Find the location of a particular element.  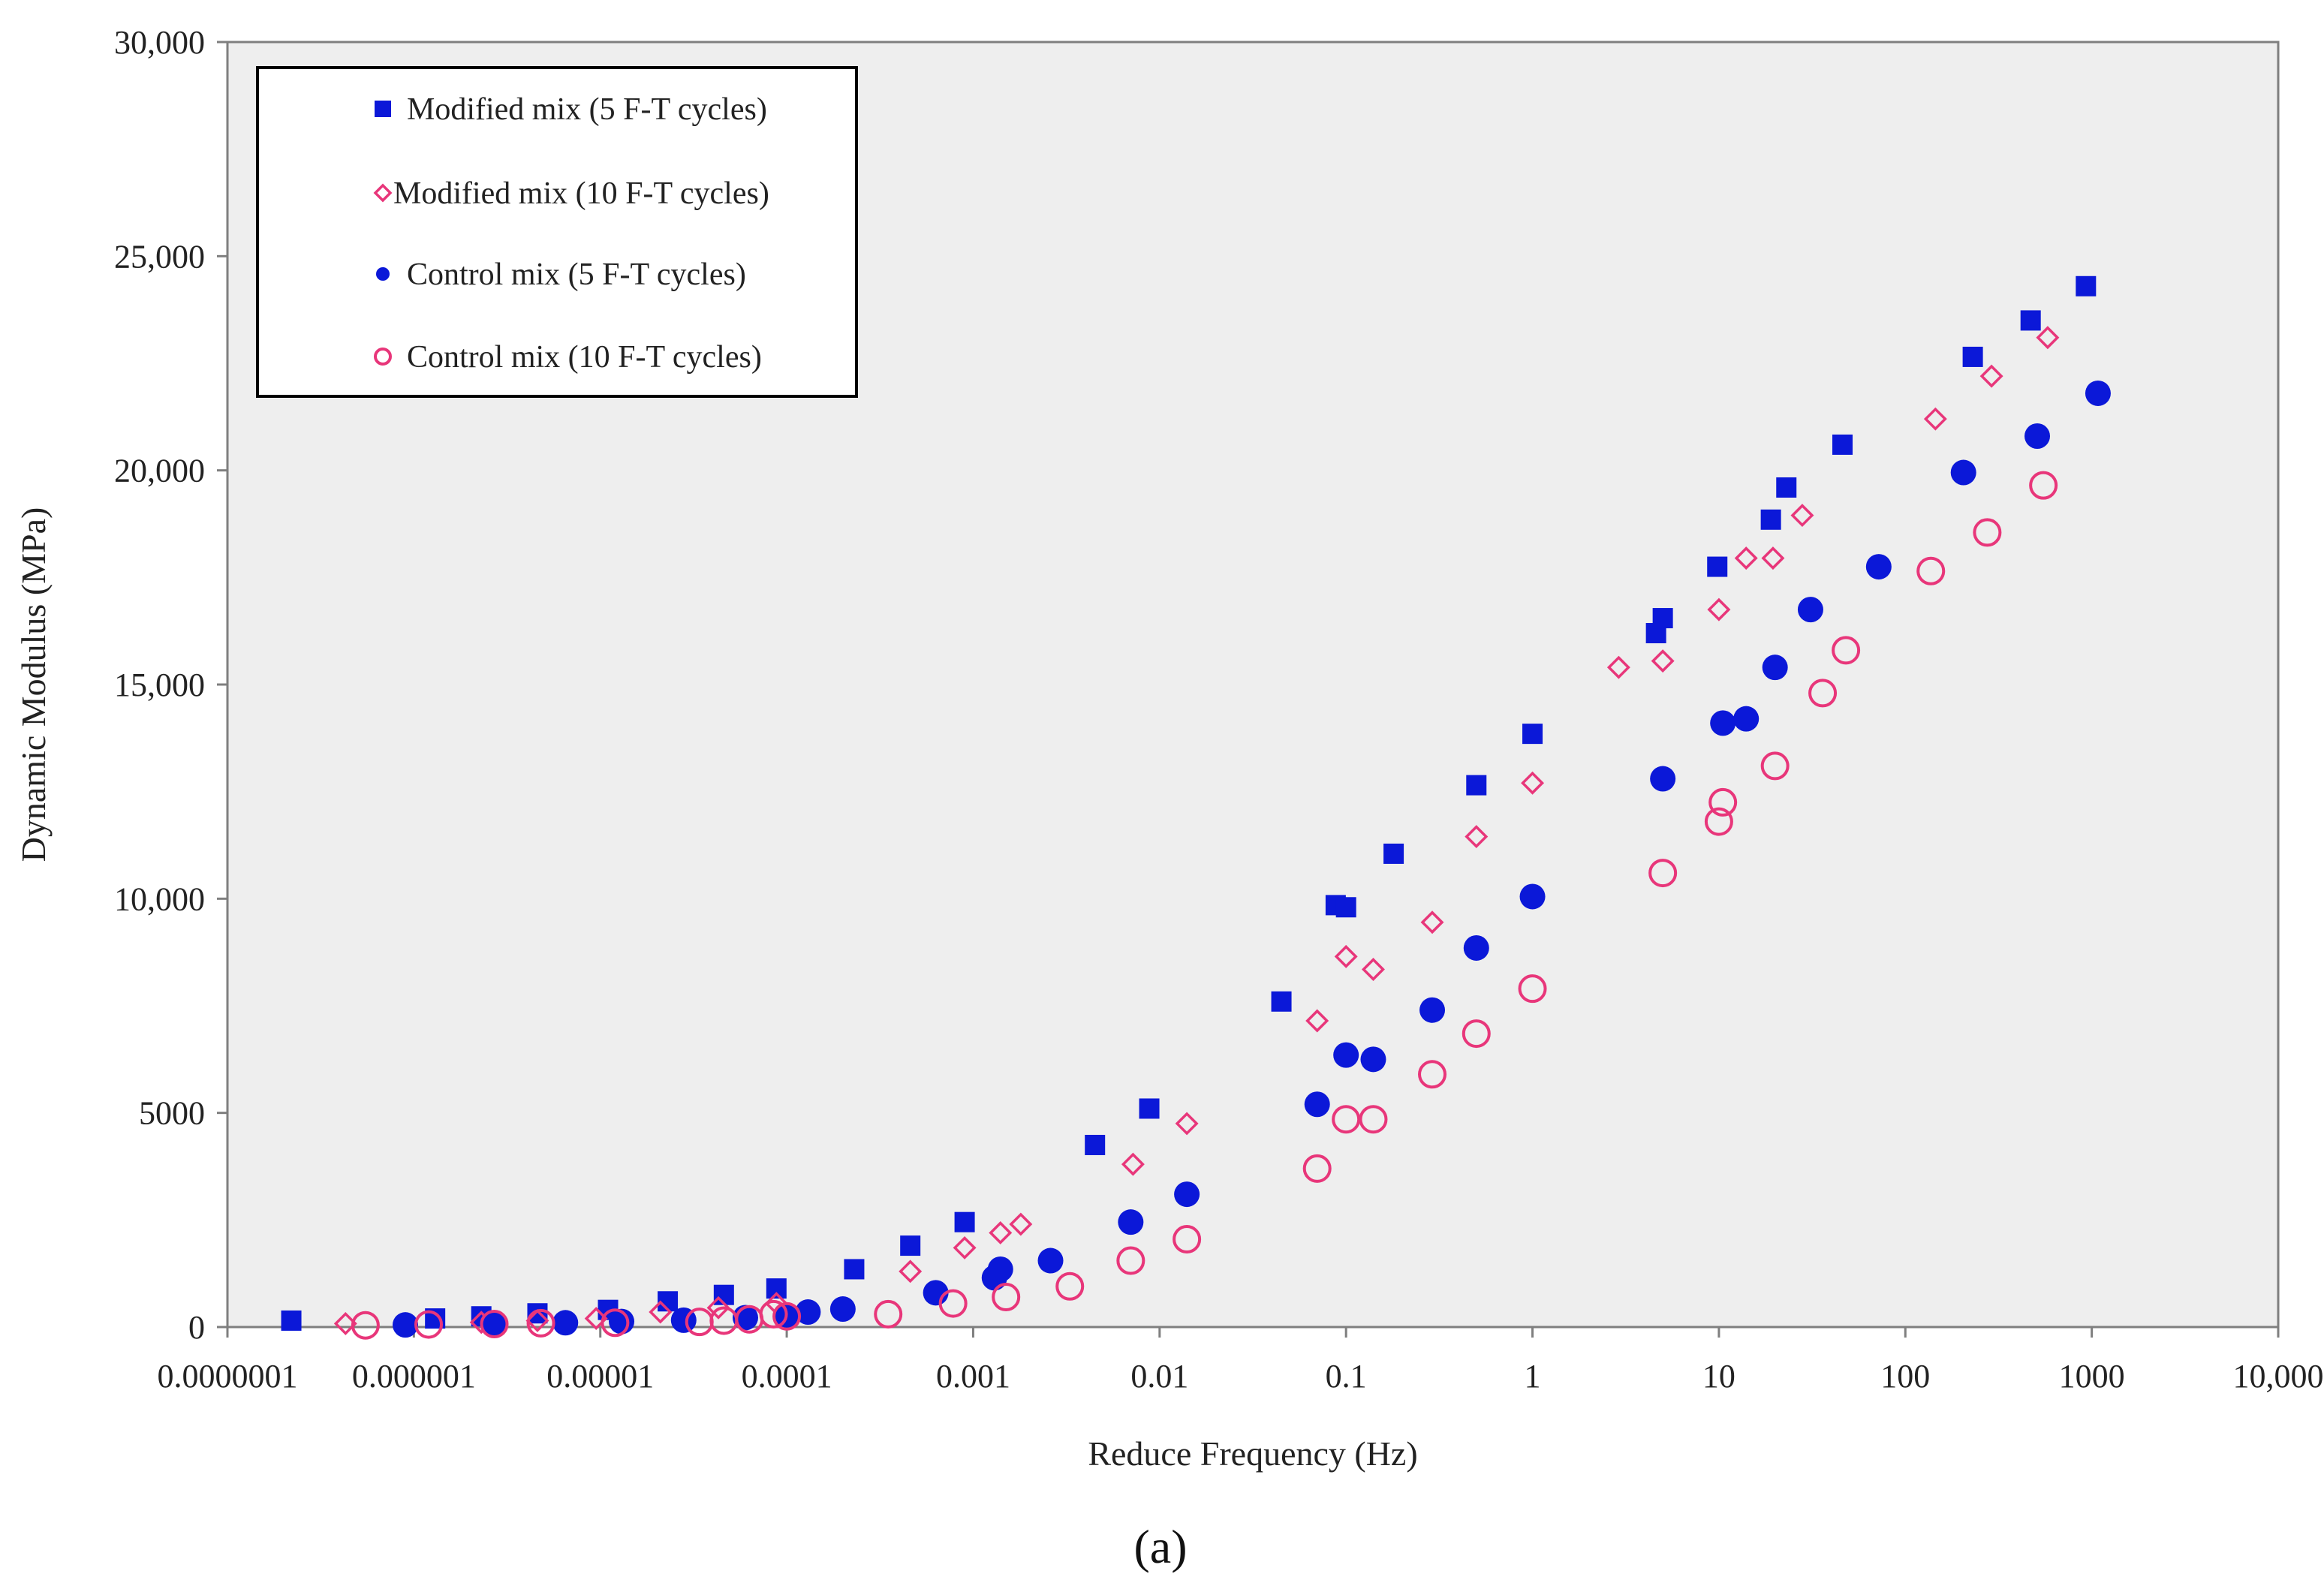

y-tick-label: 5000 is located at coordinates (172, 1113).